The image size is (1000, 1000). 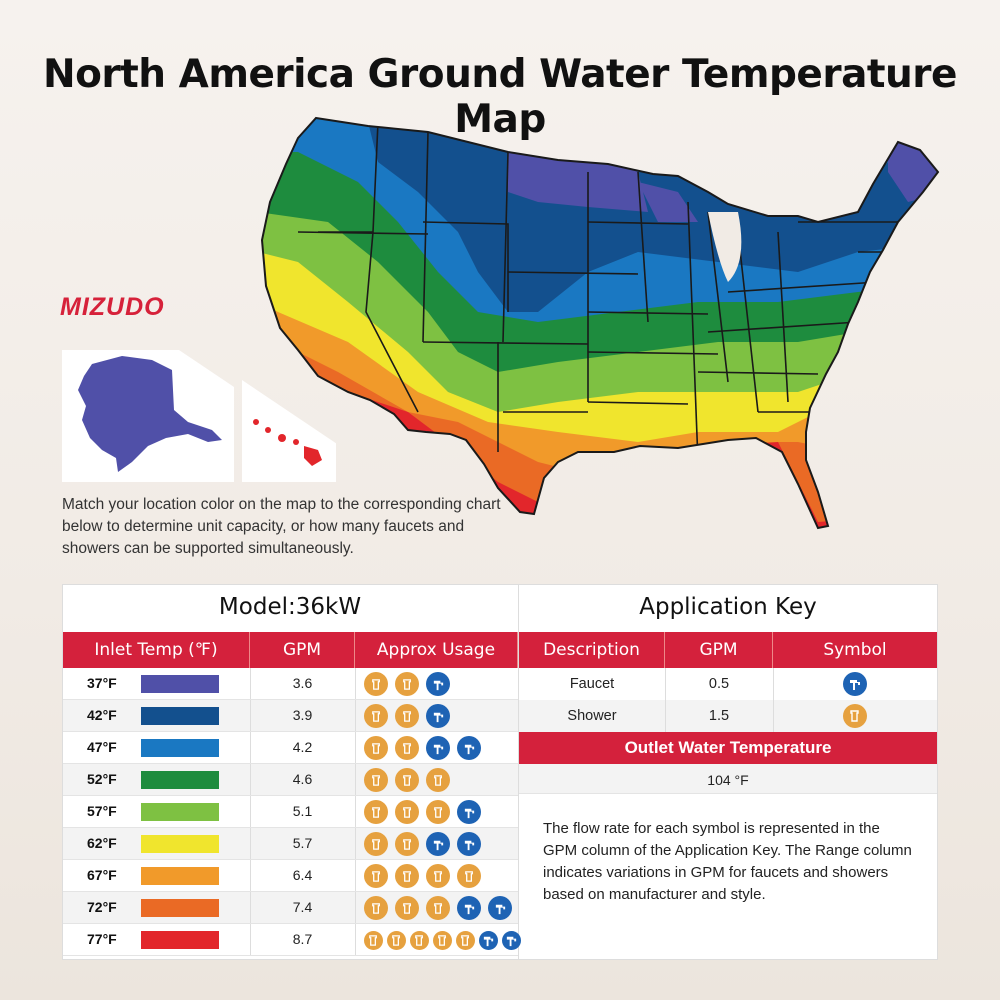 What do you see at coordinates (592, 716) in the screenshot?
I see `key-description: Shower` at bounding box center [592, 716].